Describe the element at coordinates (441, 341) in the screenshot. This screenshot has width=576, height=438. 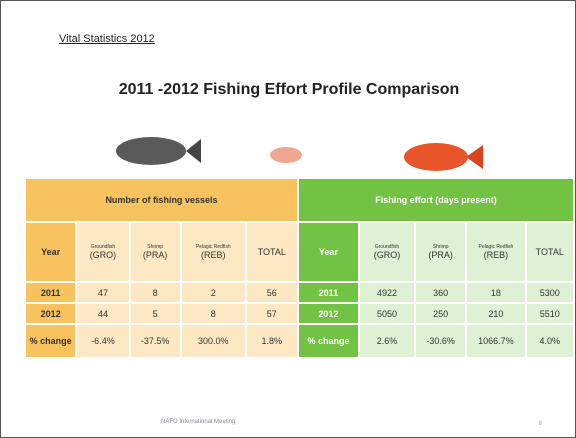
I see `table-cell: -30.6%` at that location.